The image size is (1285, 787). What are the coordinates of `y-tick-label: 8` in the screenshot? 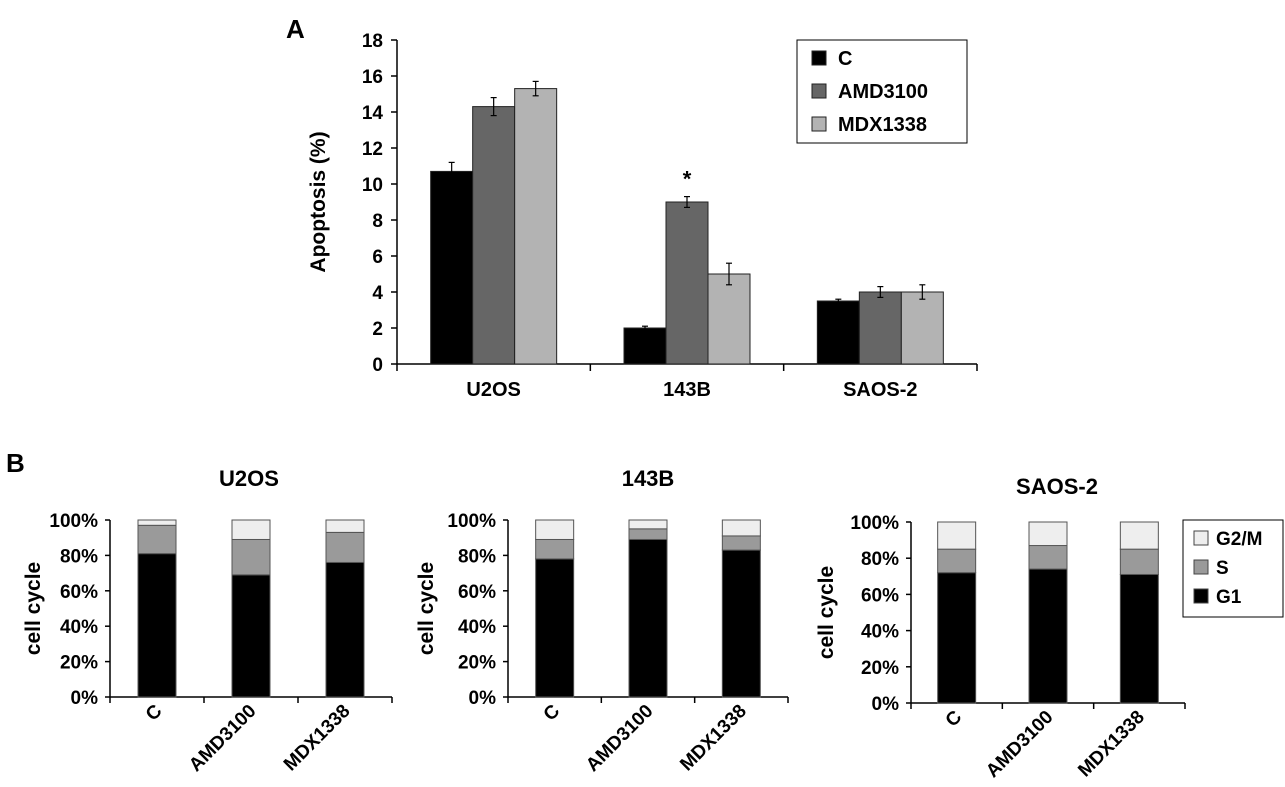 It's located at (377, 221).